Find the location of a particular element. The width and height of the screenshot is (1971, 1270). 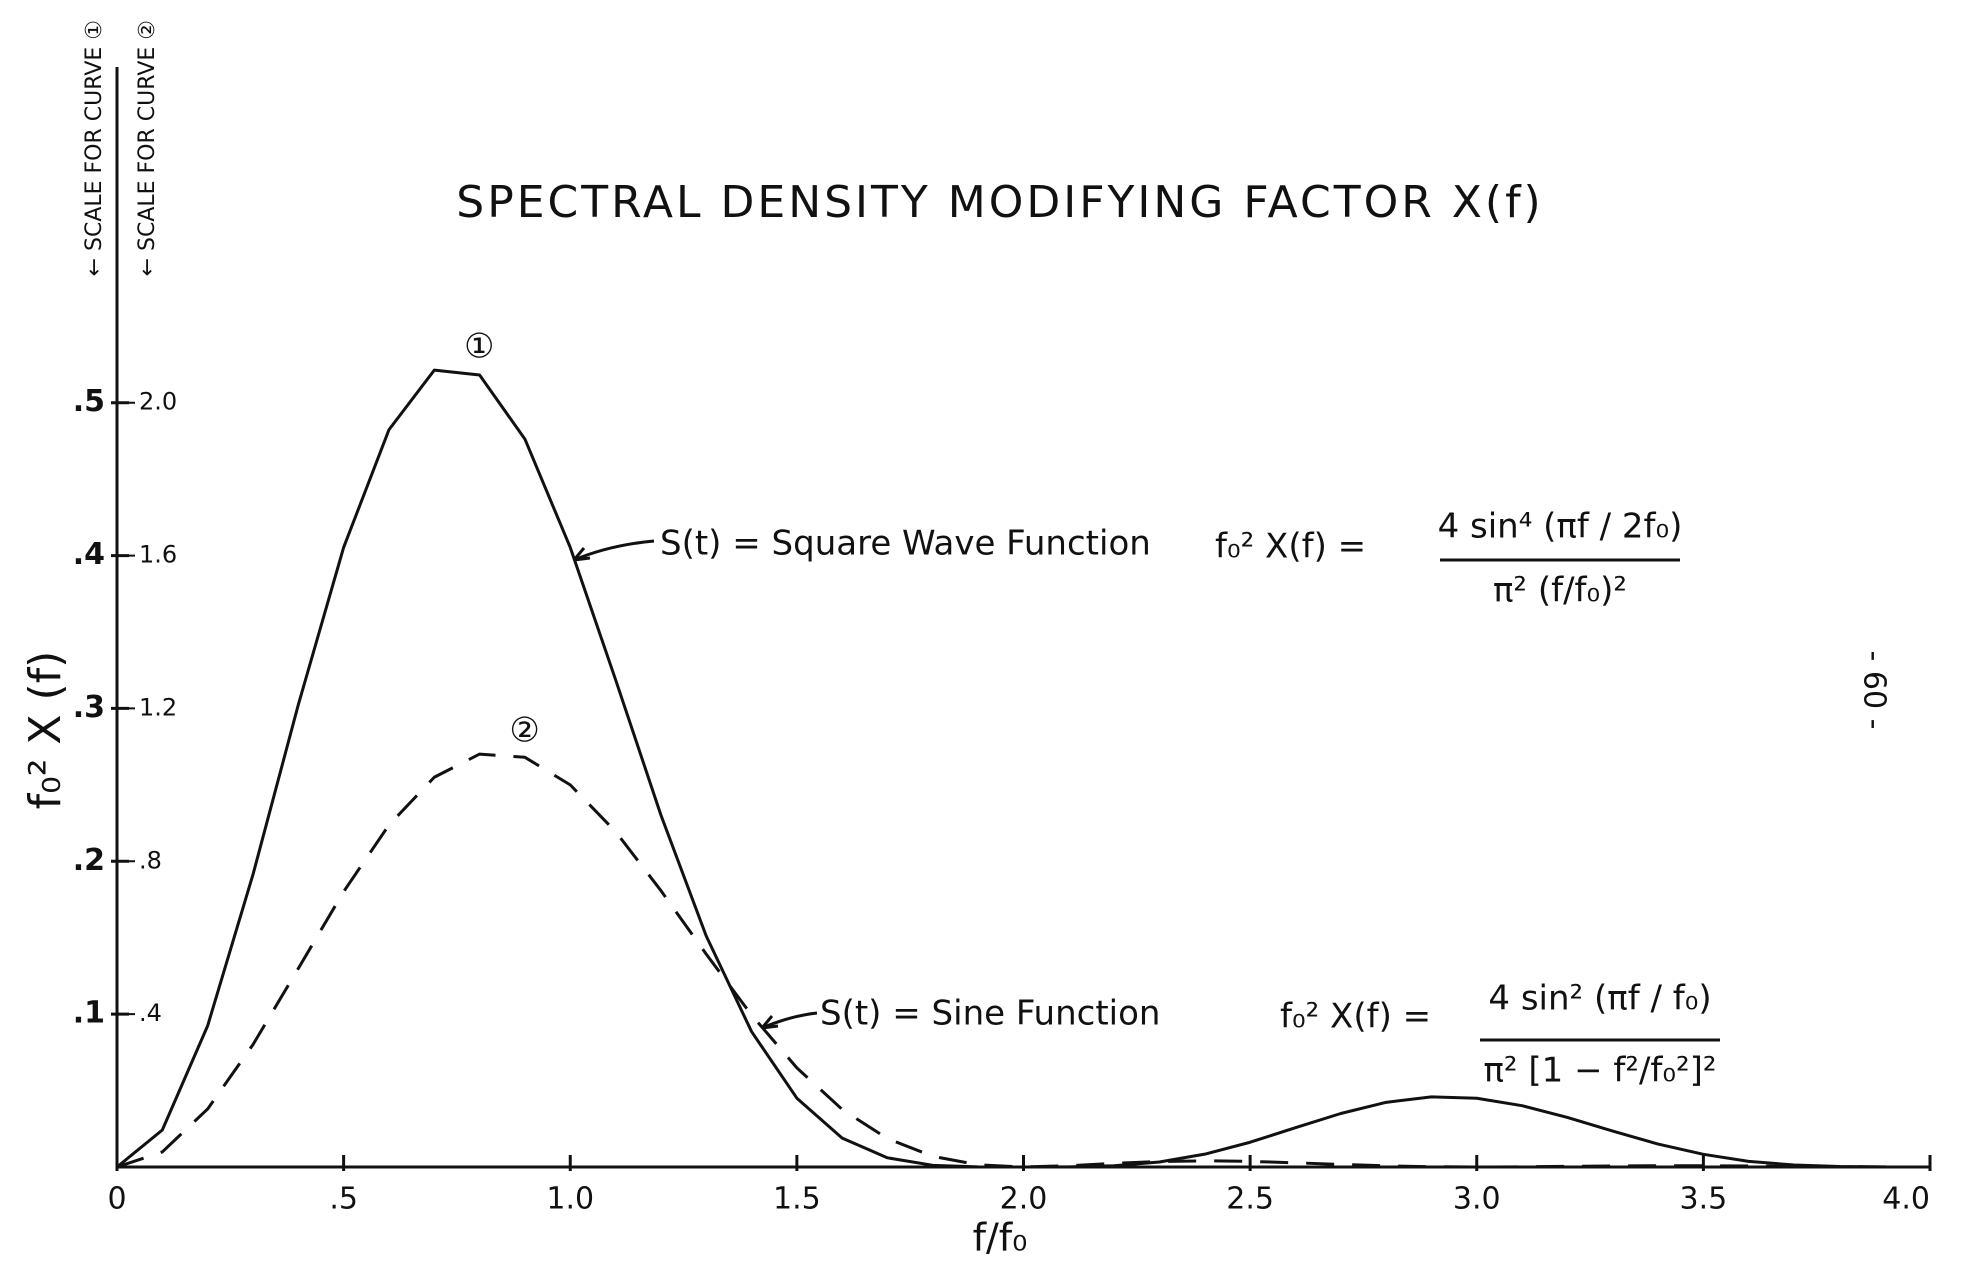

y2-tick-label: .4 is located at coordinates (150, 1013).